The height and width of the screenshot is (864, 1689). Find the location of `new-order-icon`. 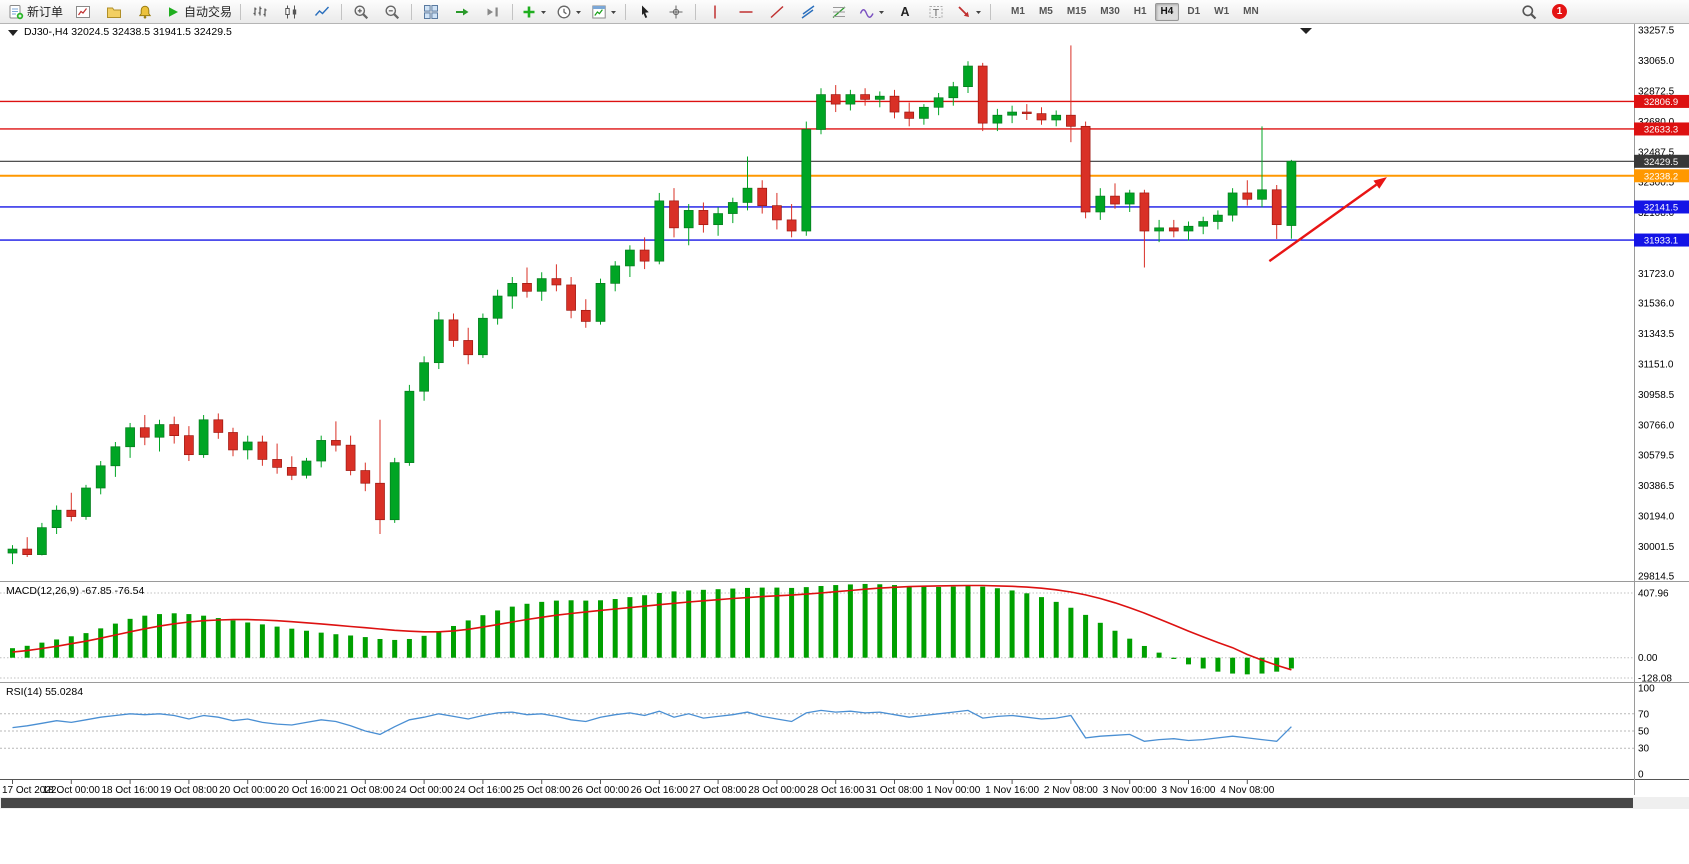

new-order-icon is located at coordinates (16, 11).